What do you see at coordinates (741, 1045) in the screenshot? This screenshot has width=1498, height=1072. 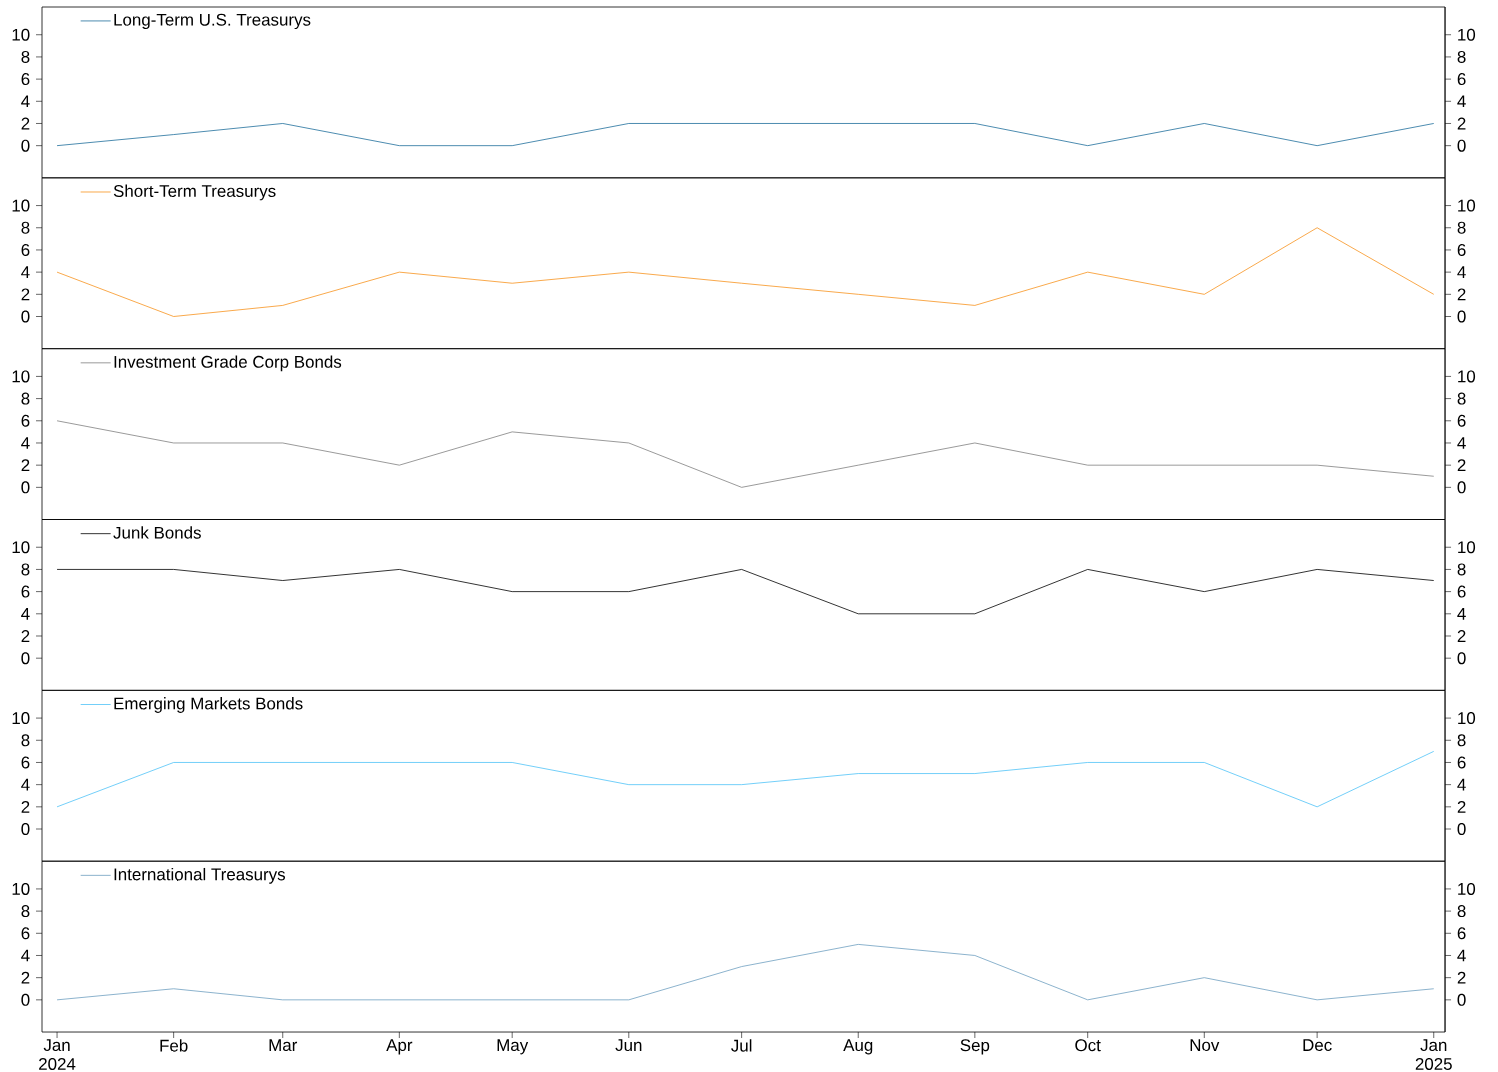 I see `x-tick-label: Jul` at bounding box center [741, 1045].